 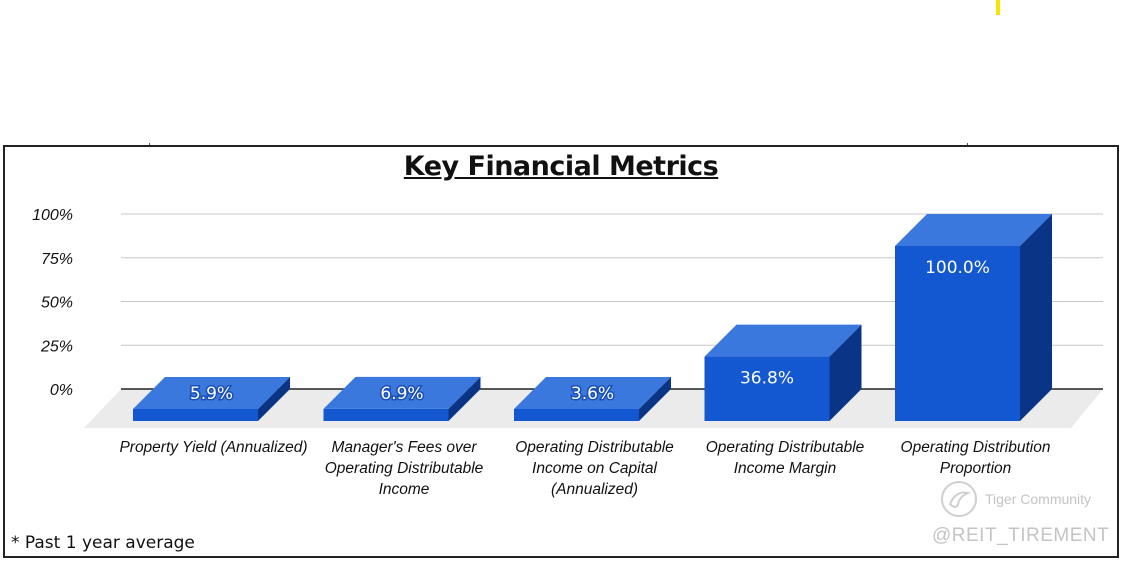 I want to click on y-tick-label: 0%, so click(x=61, y=390).